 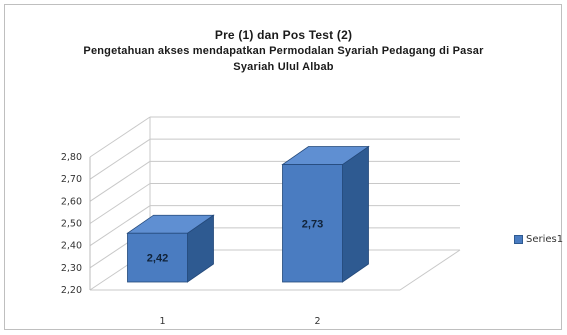 I want to click on legend-swatch-series1, so click(x=518, y=239).